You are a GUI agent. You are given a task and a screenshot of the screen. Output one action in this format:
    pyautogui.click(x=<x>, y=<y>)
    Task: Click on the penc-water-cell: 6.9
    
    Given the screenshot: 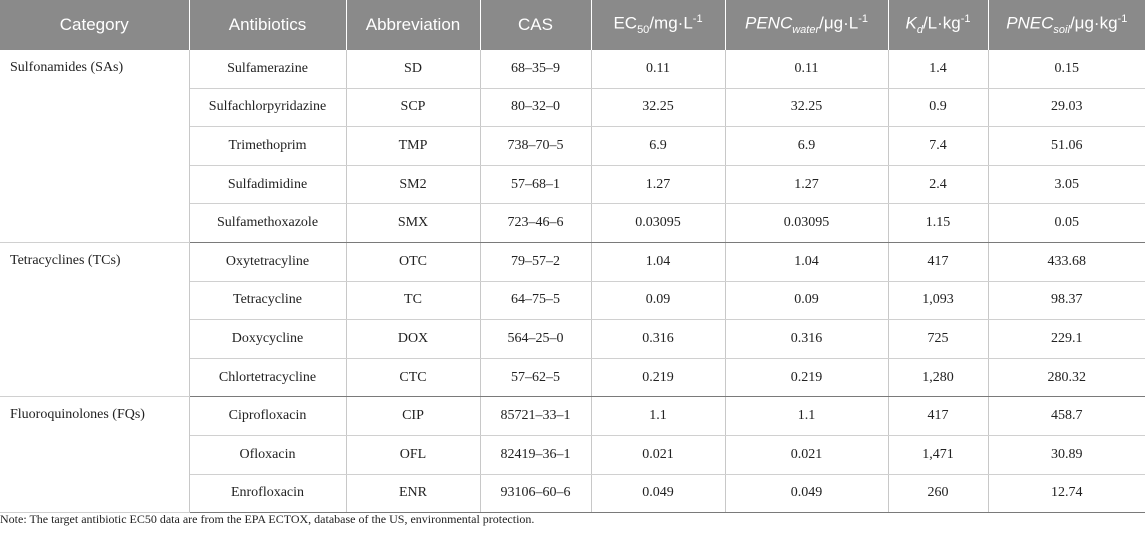 What is the action you would take?
    pyautogui.click(x=807, y=146)
    